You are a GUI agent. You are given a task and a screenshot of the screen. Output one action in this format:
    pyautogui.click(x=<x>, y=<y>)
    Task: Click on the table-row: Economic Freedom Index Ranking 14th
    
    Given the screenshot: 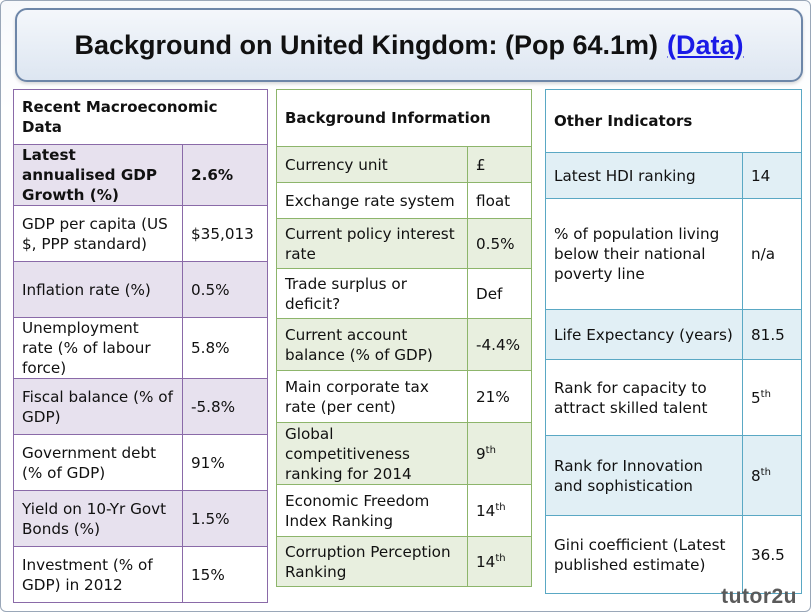 What is the action you would take?
    pyautogui.click(x=404, y=510)
    